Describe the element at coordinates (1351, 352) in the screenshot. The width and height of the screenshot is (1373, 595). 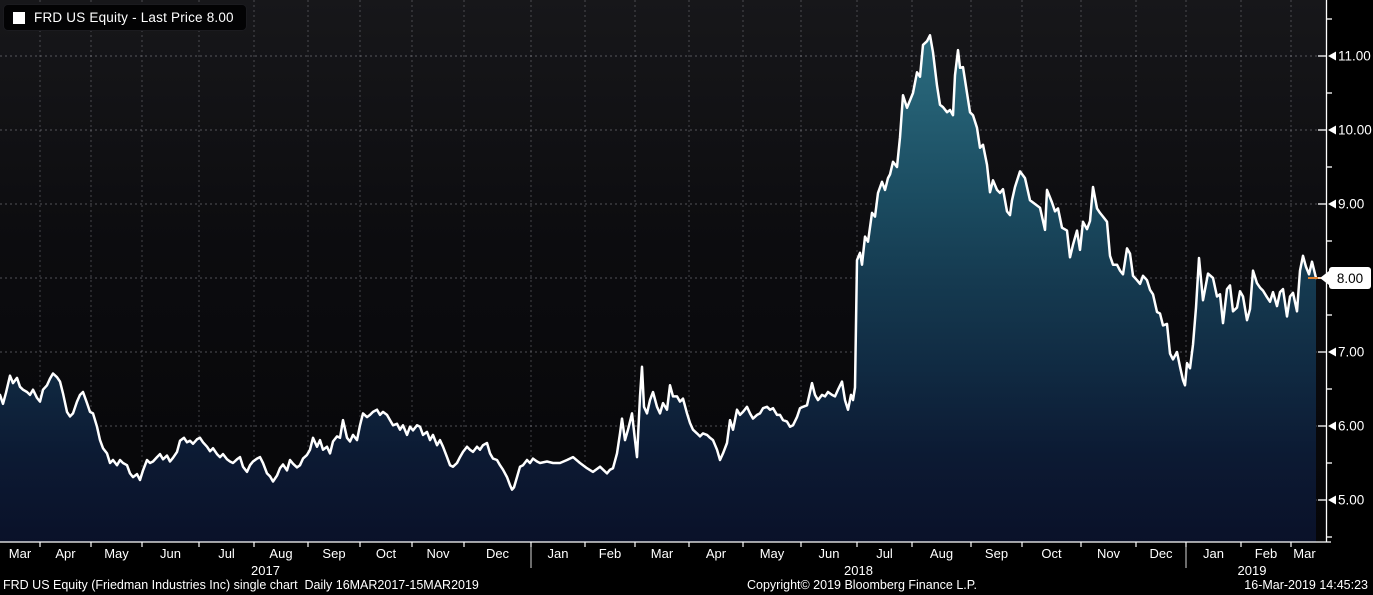
I see `y-axis-label: 7.00` at that location.